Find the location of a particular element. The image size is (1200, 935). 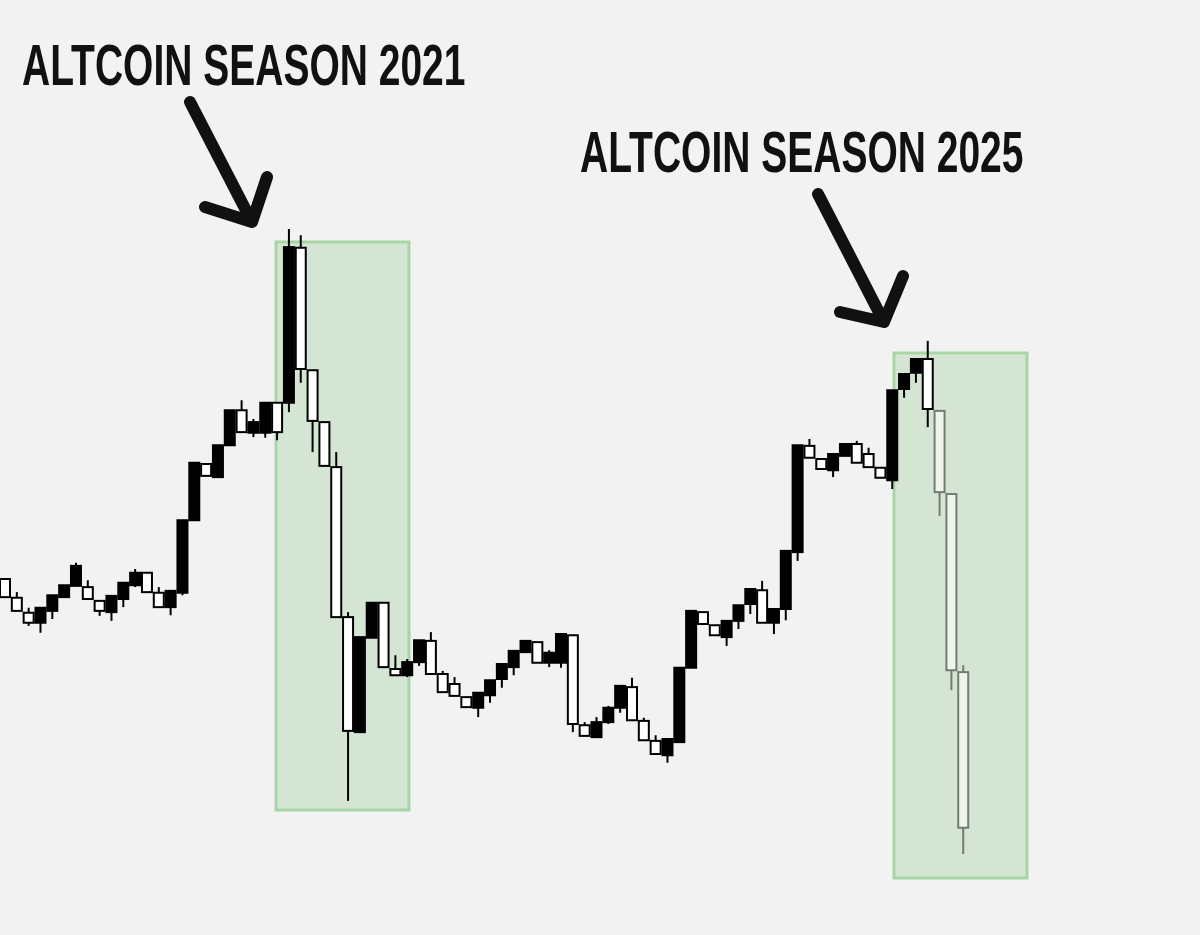

text: ALTCOIN SEASON 2025 is located at coordinates (802, 152).